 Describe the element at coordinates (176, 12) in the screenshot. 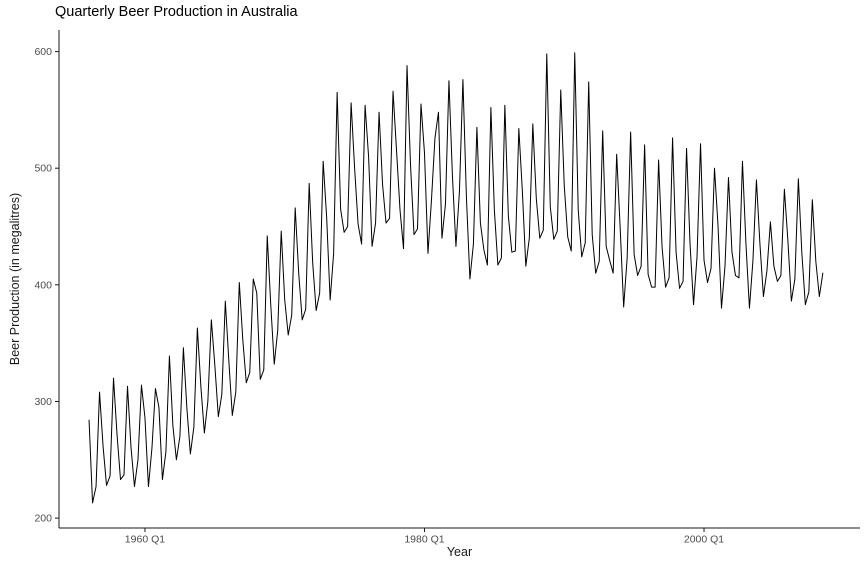

I see `chart-title: Quarterly Beer Production in Australia` at that location.